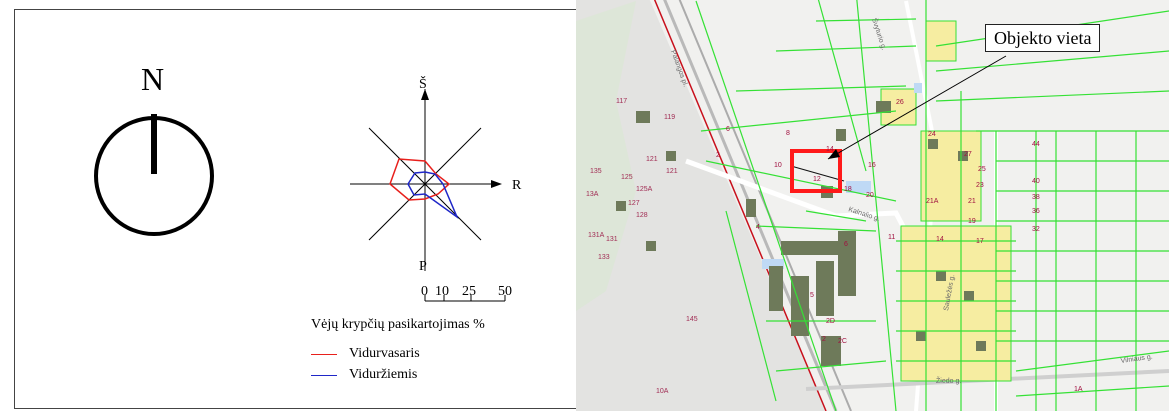 The image size is (1169, 411). What do you see at coordinates (1043, 38) in the screenshot?
I see `object-location-callout: Objekto vieta` at bounding box center [1043, 38].